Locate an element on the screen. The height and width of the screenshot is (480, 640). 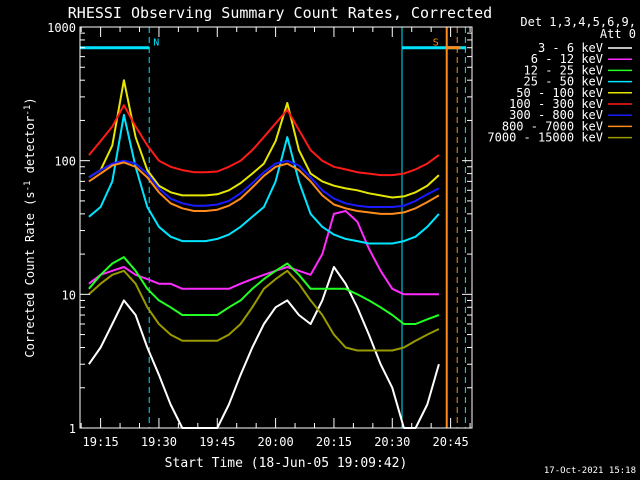
x-axis-label: Start Time (18-Jun-05 19:09:42) is located at coordinates (286, 463).